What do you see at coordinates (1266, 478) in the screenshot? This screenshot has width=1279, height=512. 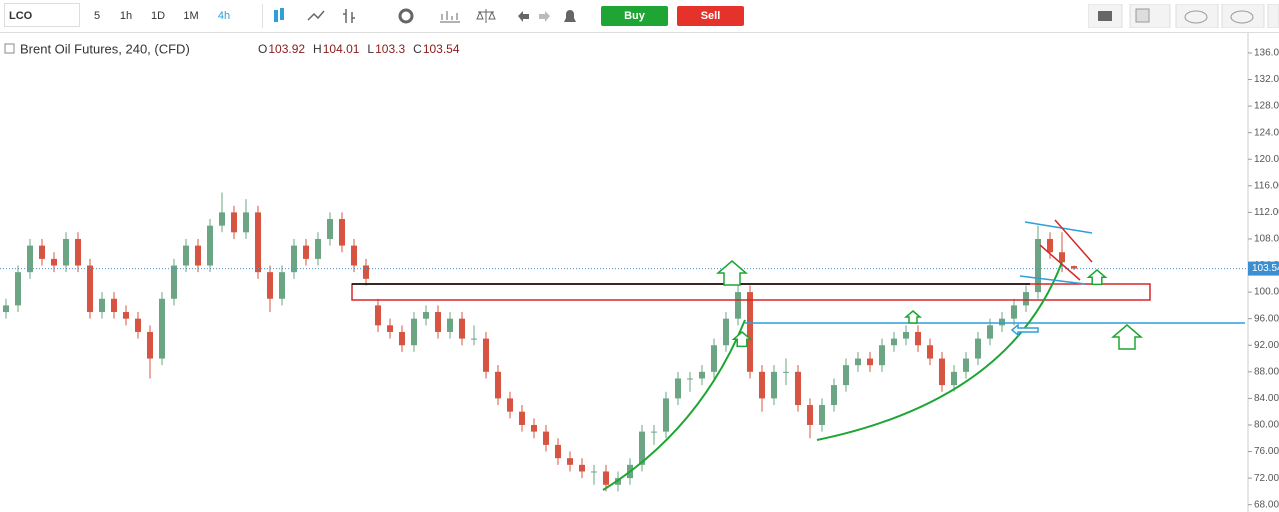 I see `y-tick-label: 72.00` at bounding box center [1266, 478].